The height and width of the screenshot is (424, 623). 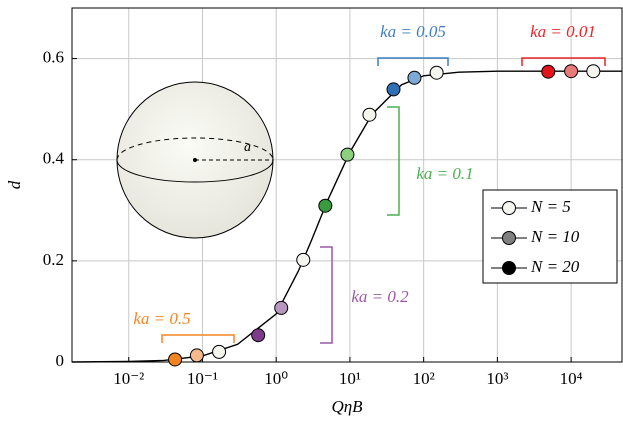 I want to click on sphere-inset: a, so click(x=195, y=160).